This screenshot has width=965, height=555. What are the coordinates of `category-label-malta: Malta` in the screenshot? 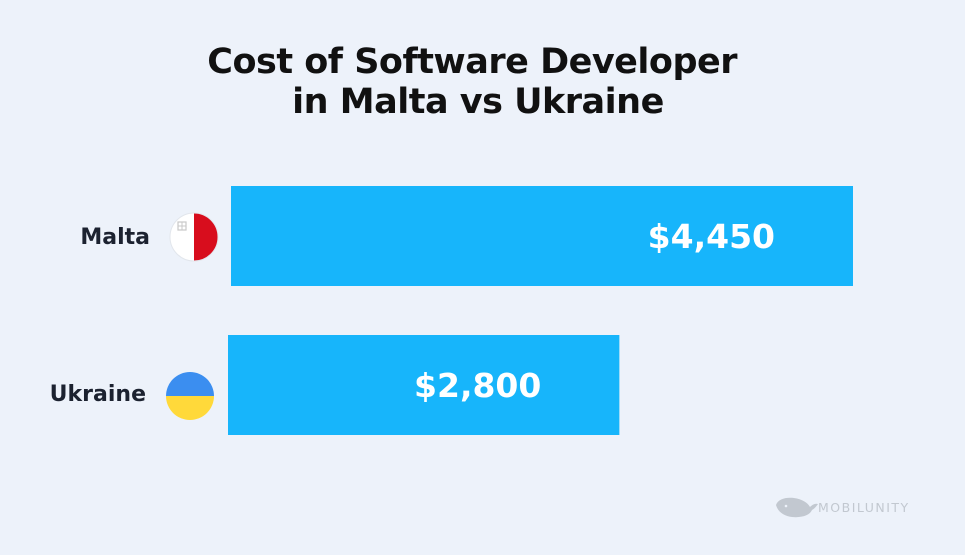 It's located at (115, 237).